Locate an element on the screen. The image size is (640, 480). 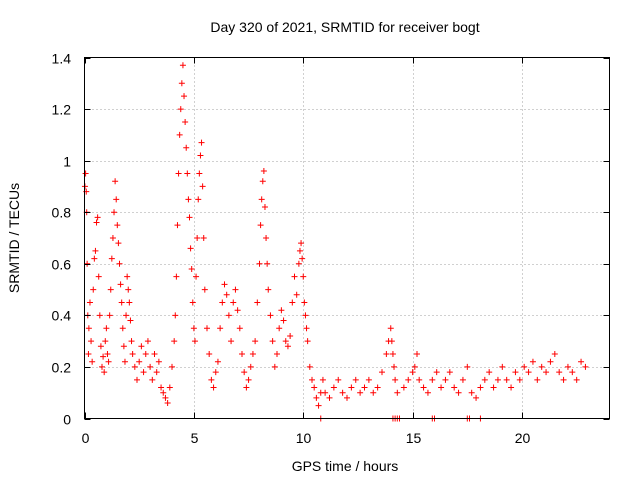
y-tick-label: 0.4 is located at coordinates (62, 316).